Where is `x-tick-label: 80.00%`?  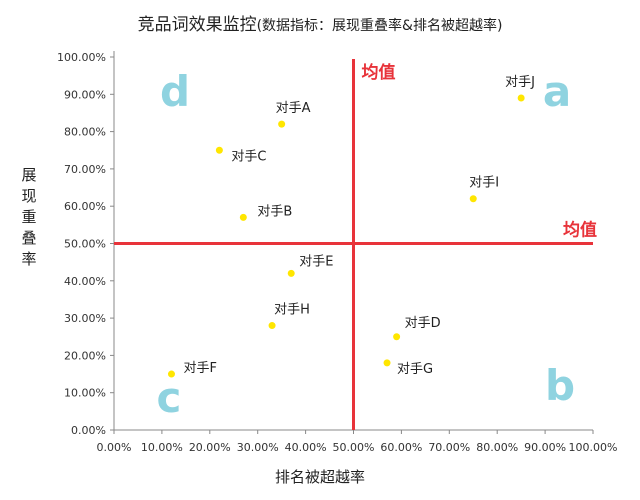 x-tick-label: 80.00% is located at coordinates (497, 447).